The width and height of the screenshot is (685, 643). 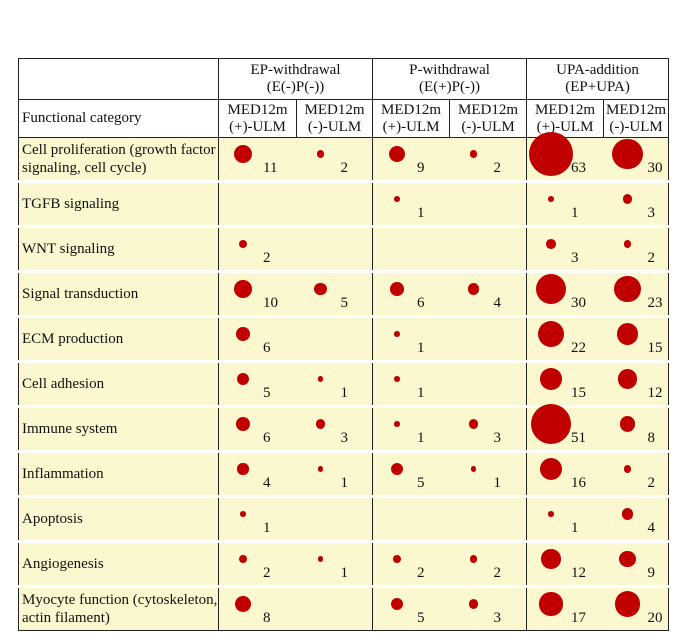 I want to click on value-cell: 51, so click(x=565, y=428).